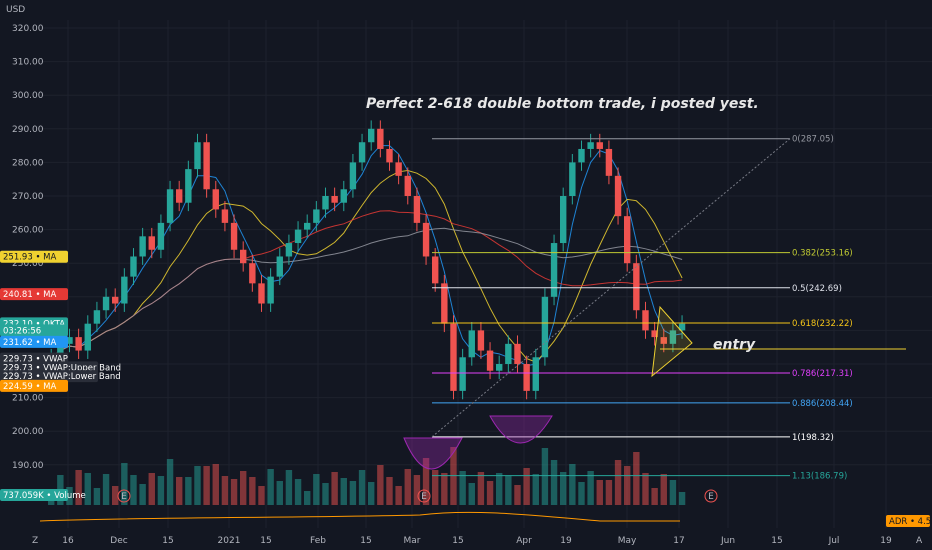  Describe the element at coordinates (35, 360) in the screenshot. I see `price-tag-label: 229.73 • VWAP` at that location.